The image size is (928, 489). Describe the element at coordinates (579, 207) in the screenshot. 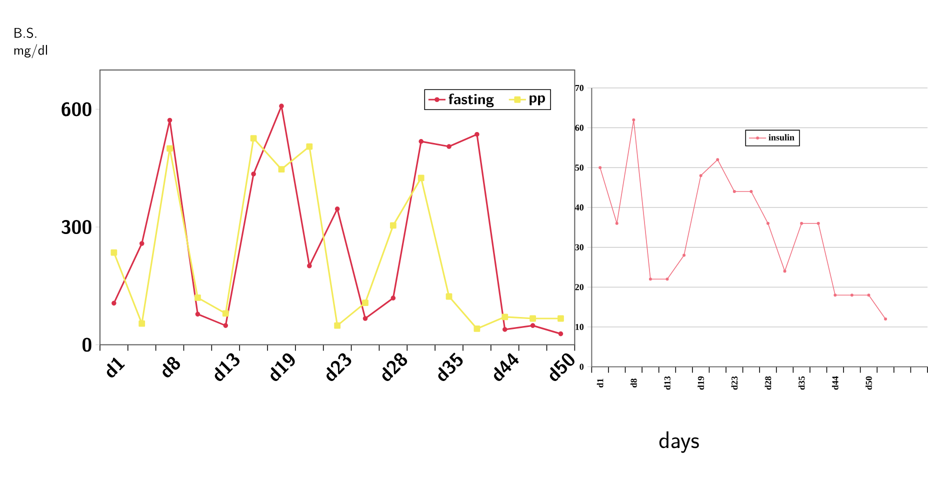

I see `y-tick-label: 40` at that location.